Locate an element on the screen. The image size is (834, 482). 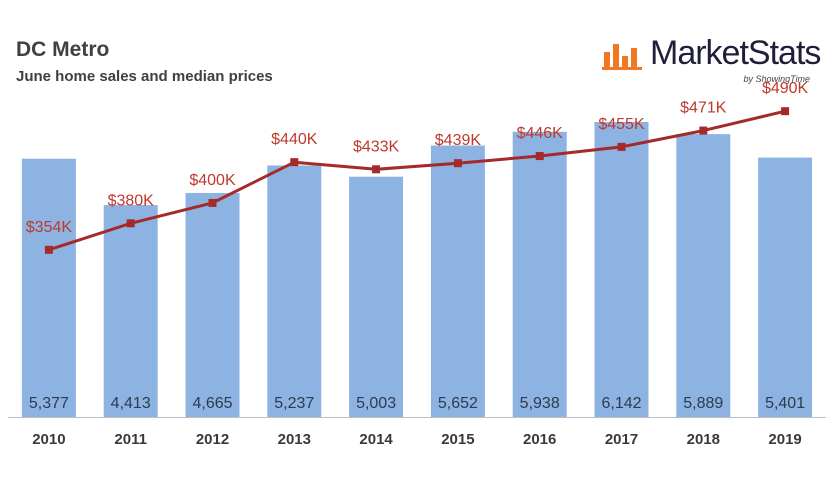
sales-label-2017: 6,142 is located at coordinates (621, 403).